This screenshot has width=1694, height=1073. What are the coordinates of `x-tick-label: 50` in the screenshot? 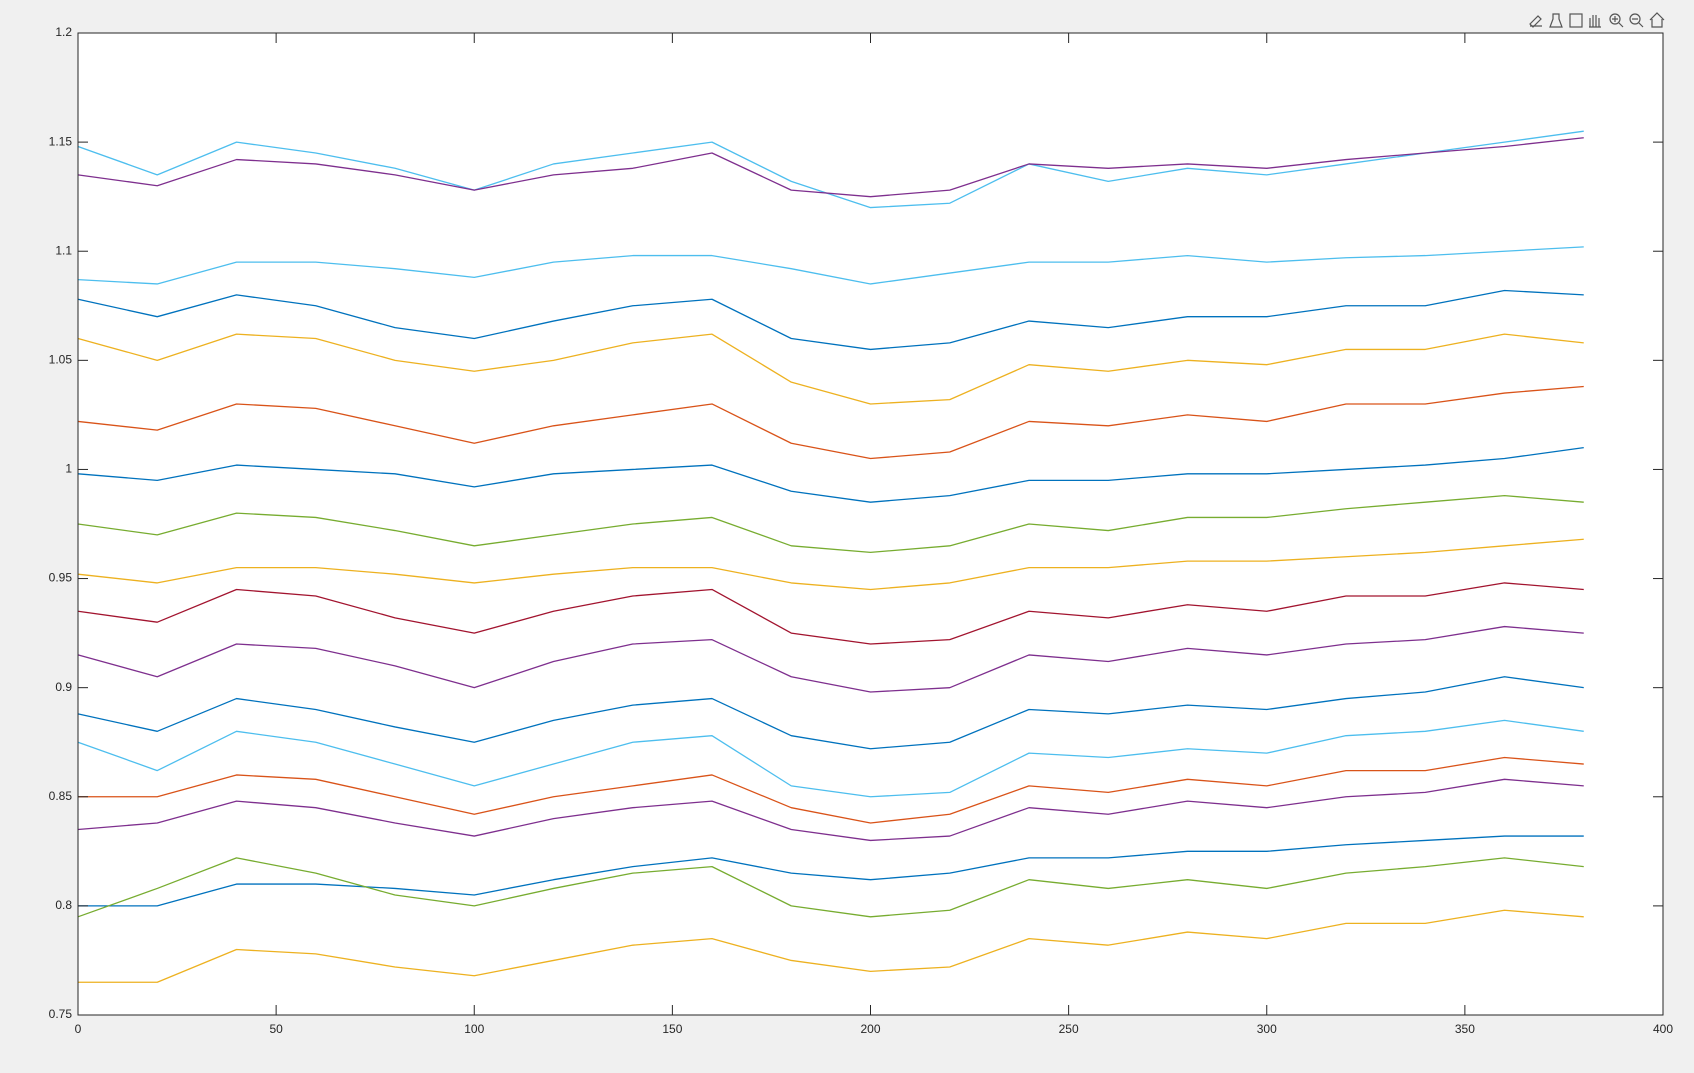 It's located at (276, 1029).